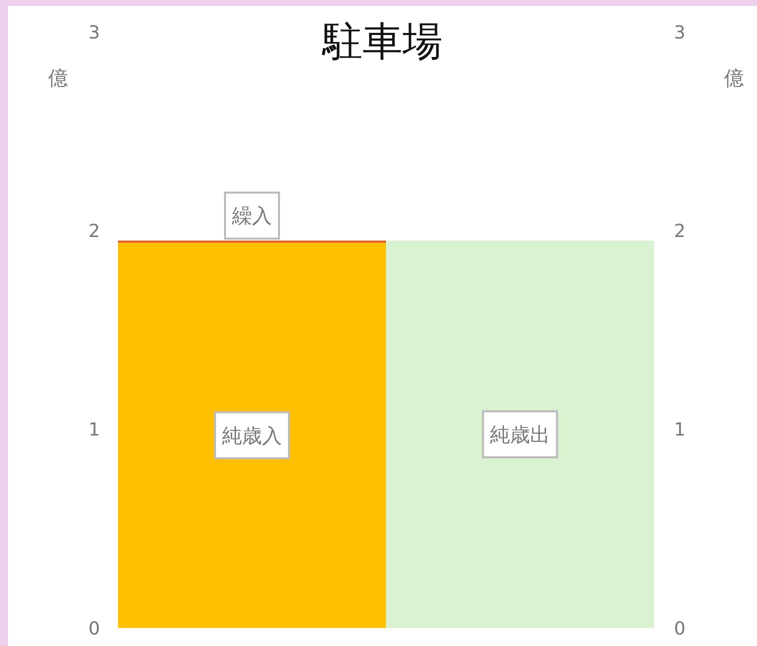 Image resolution: width=757 pixels, height=646 pixels. Describe the element at coordinates (520, 434) in the screenshot. I see `series-label: 純歳出` at that location.